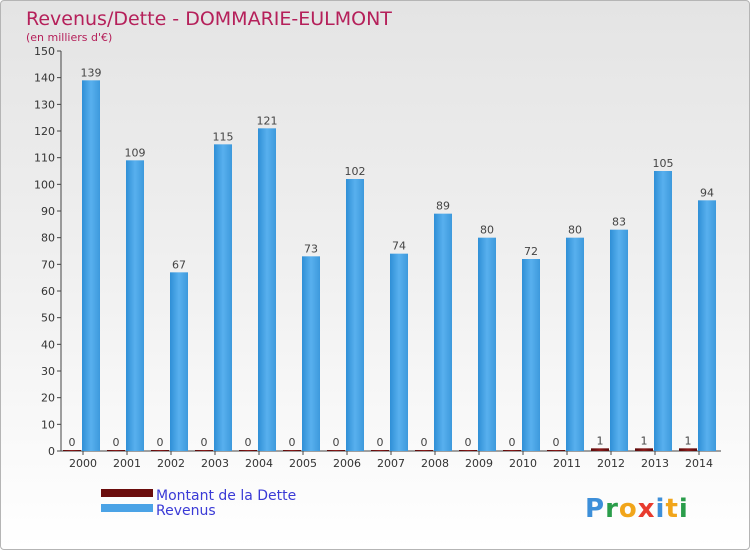  What do you see at coordinates (671, 509) in the screenshot?
I see `logo-letter-t: t` at bounding box center [671, 509].